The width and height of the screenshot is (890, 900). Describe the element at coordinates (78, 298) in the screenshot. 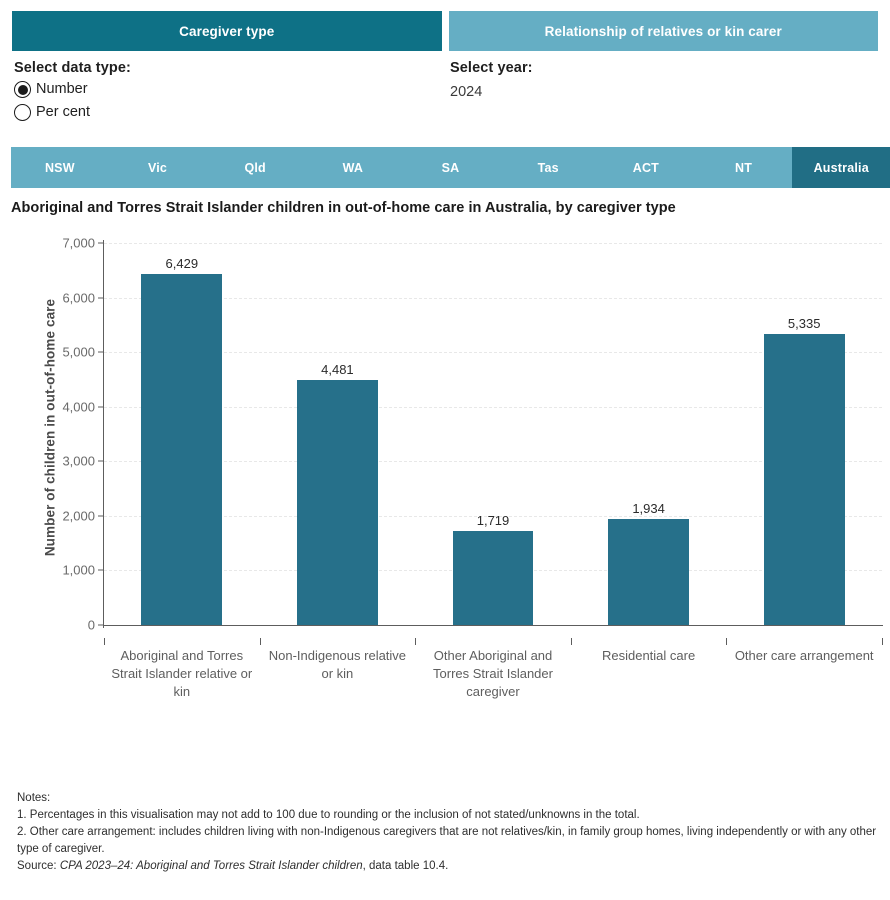

I see `y-axis-tick-label: 6,000` at that location.